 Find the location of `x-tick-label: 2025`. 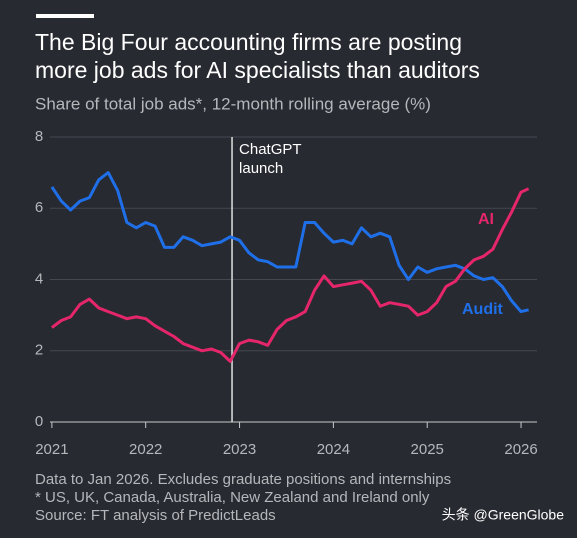

x-tick-label: 2025 is located at coordinates (427, 449).